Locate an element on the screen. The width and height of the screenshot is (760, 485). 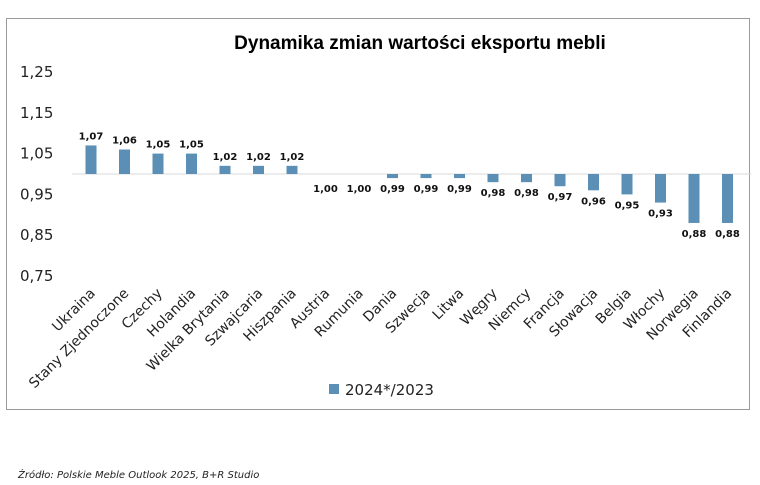
y-axis: 1,25 1,15 1,05 0,95 0,85 0,75 is located at coordinates (36, 174).